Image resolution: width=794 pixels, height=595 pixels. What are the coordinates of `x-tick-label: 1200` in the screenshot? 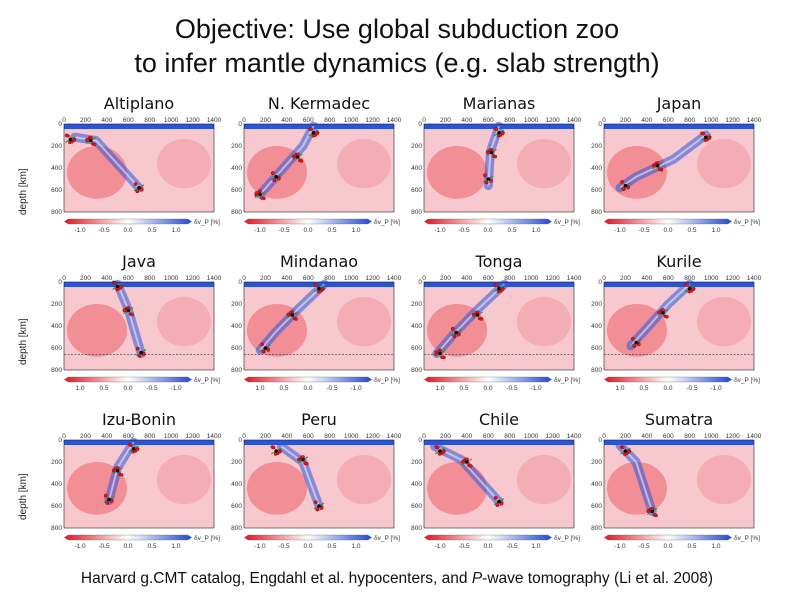 It's located at (372, 436).